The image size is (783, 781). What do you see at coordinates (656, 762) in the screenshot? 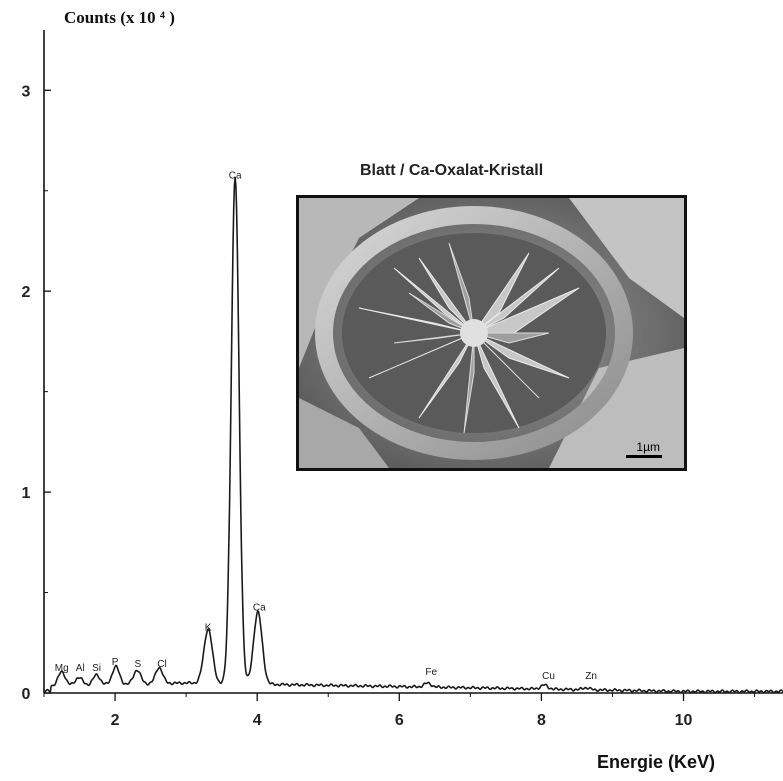
I see `x-axis-label: Energie (KeV)` at bounding box center [656, 762].